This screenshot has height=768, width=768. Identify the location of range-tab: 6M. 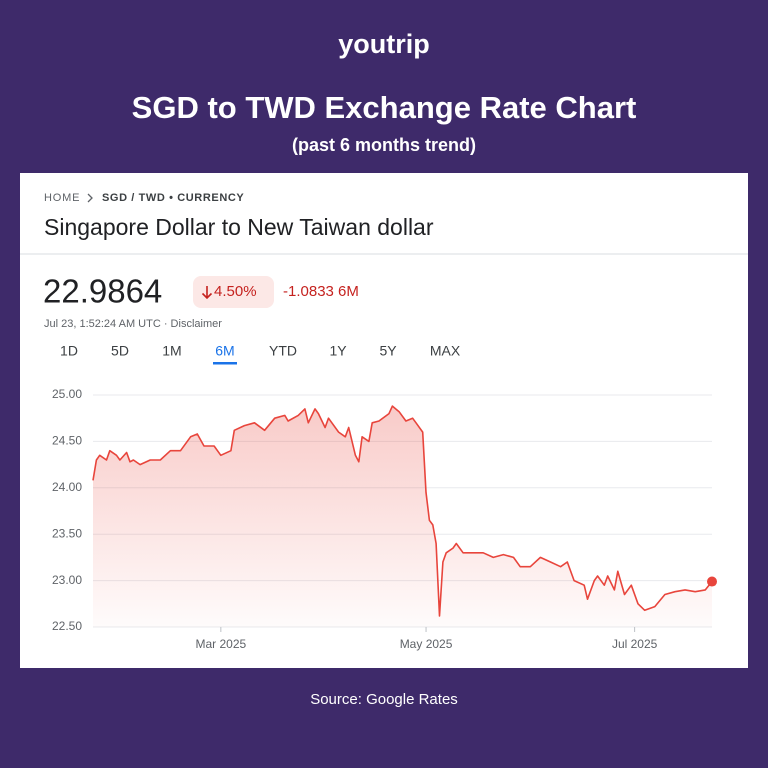
(224, 351).